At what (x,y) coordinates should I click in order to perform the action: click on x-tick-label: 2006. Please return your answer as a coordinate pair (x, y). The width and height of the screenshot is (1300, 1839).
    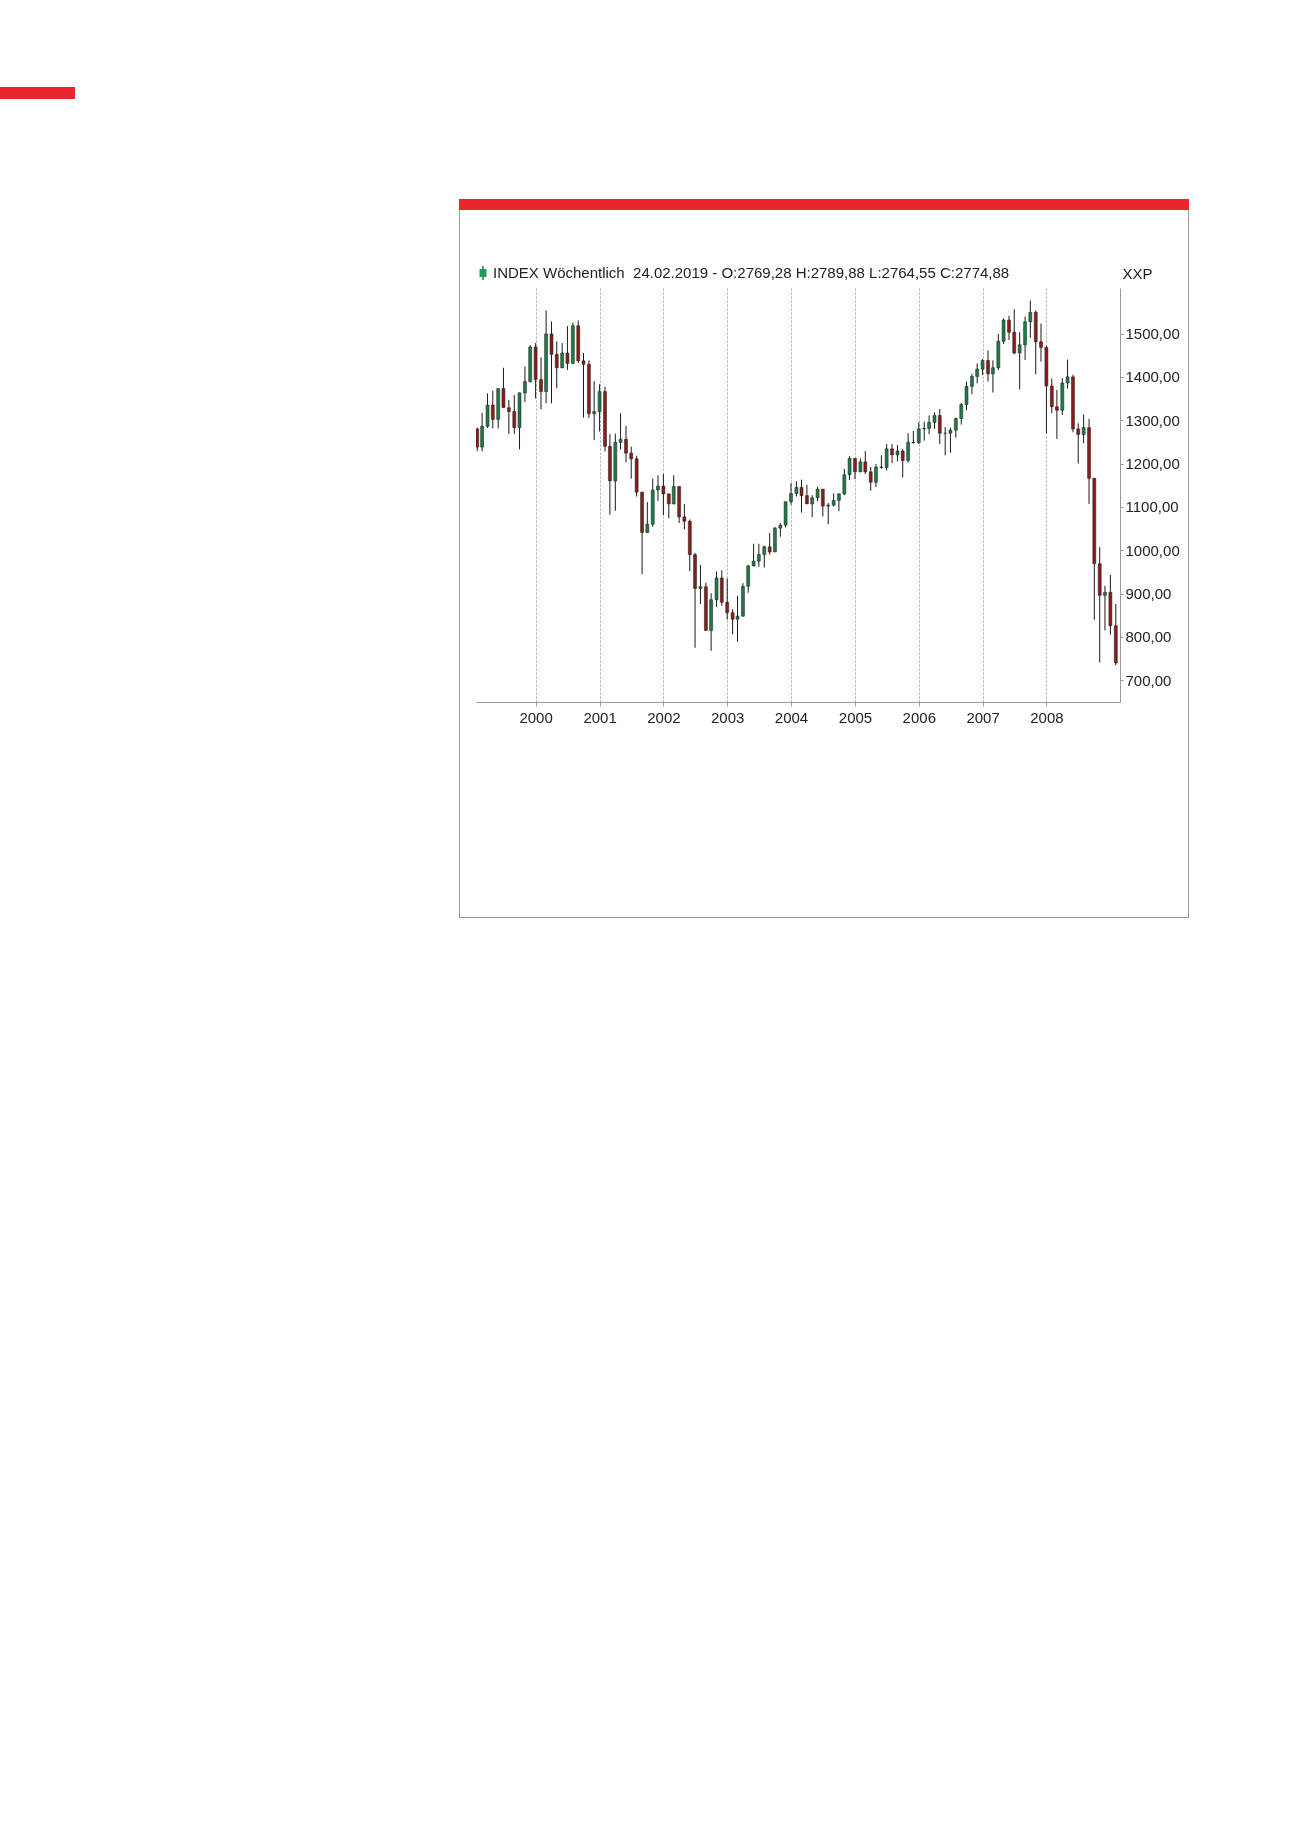
    Looking at the image, I should click on (919, 717).